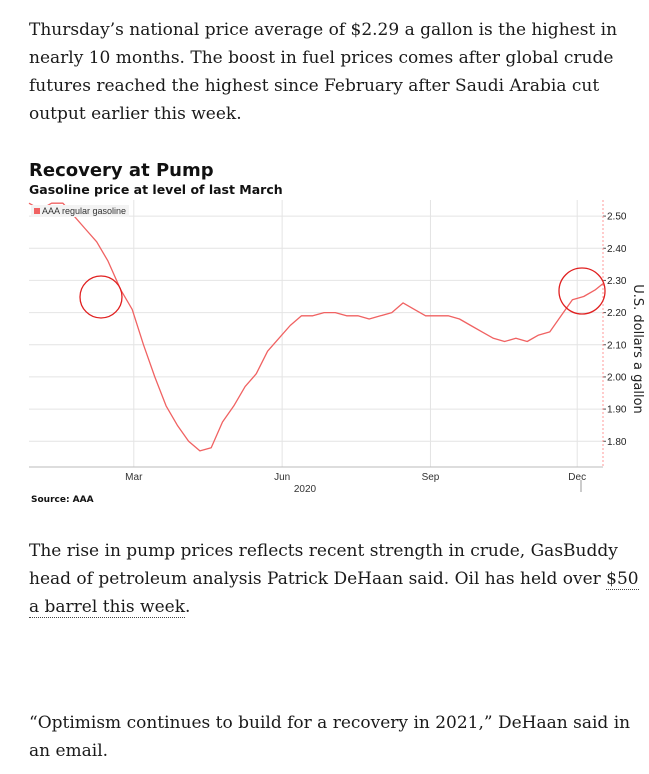 This screenshot has height=774, width=649. What do you see at coordinates (305, 489) in the screenshot?
I see `x-year-label: 2020` at bounding box center [305, 489].